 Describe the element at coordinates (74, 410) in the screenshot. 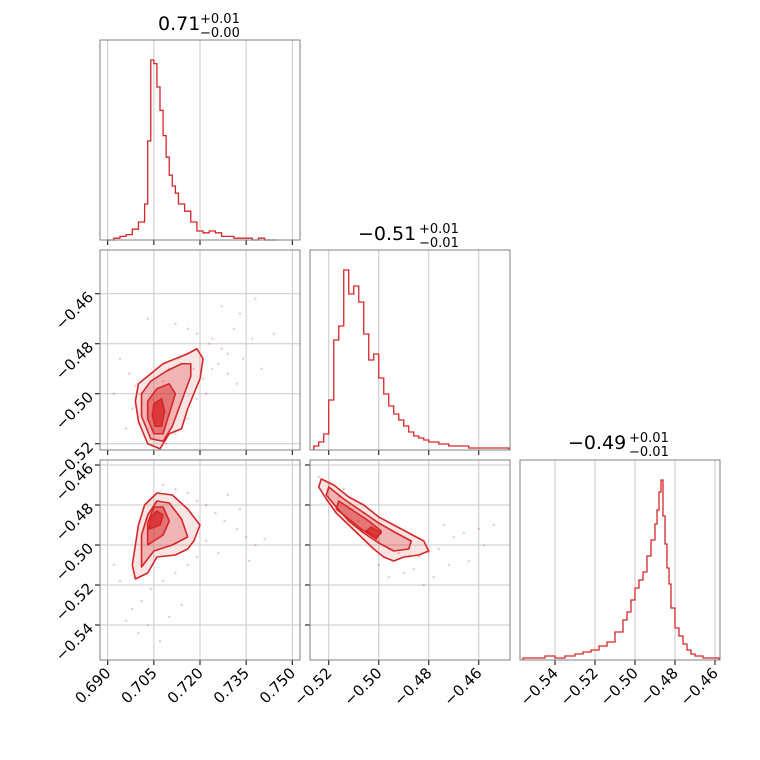

I see `y-tick-label: −0.50` at that location.